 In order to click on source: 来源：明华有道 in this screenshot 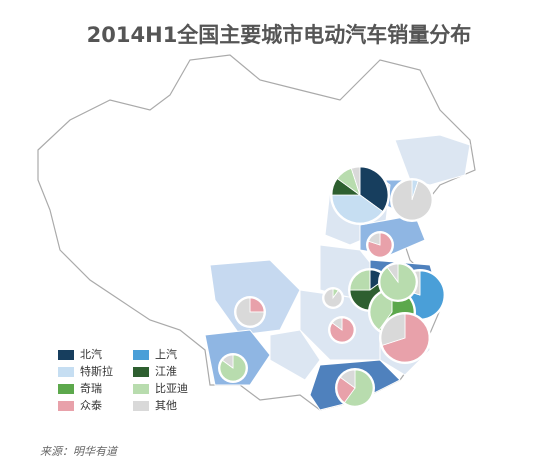, I will do `click(79, 451)`.